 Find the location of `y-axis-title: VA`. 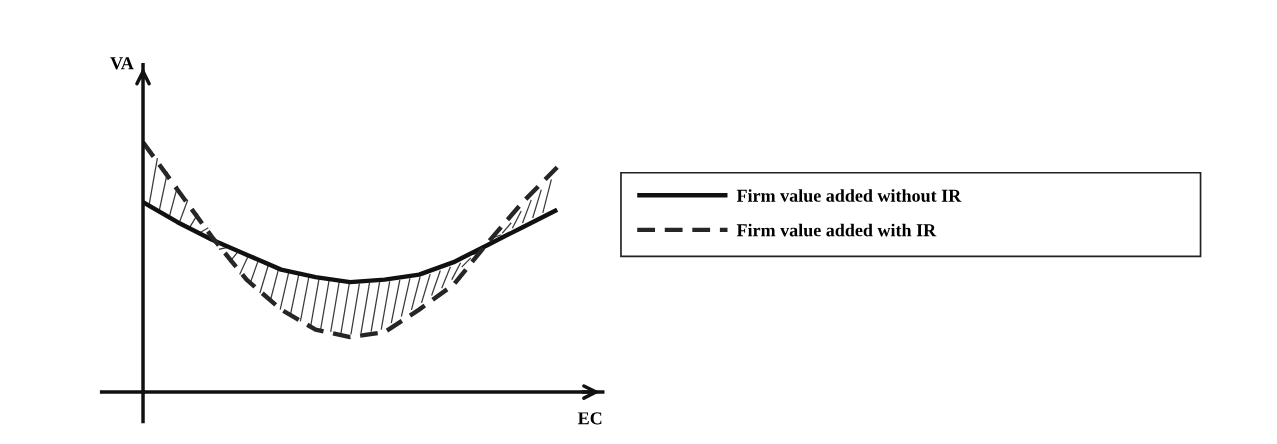

y-axis-title: VA is located at coordinates (122, 63).